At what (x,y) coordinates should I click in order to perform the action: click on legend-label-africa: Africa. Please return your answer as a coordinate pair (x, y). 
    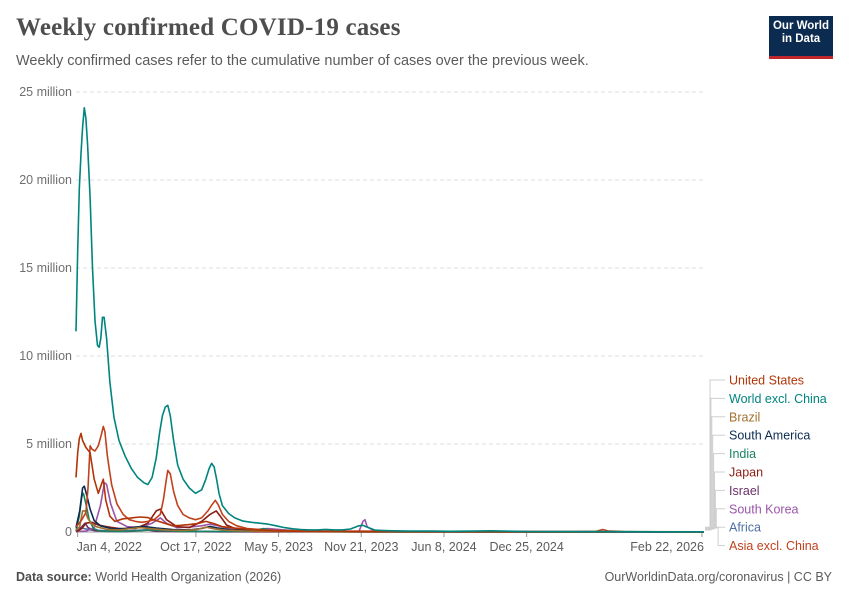
    Looking at the image, I should click on (745, 528).